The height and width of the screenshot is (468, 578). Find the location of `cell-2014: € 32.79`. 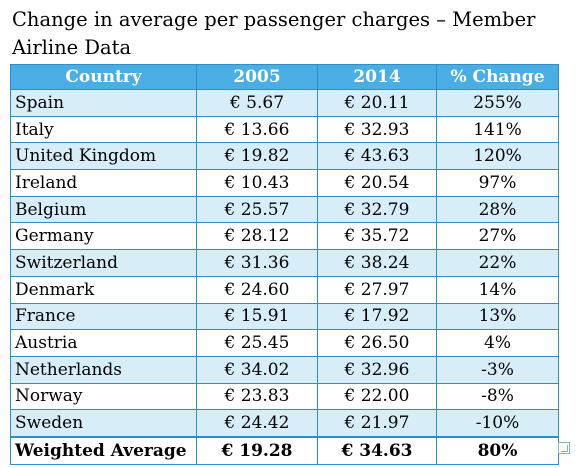

cell-2014: € 32.79 is located at coordinates (377, 209).